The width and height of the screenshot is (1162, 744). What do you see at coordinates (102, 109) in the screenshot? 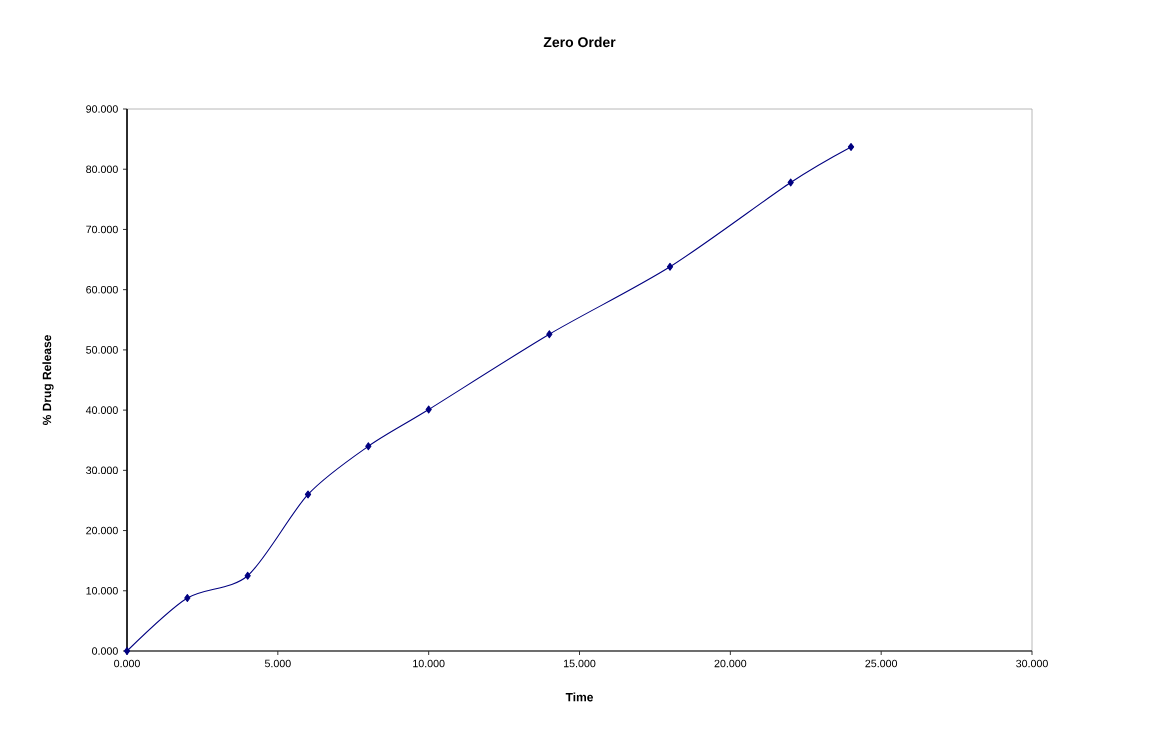
I see `y-tick-label: 90.000` at bounding box center [102, 109].